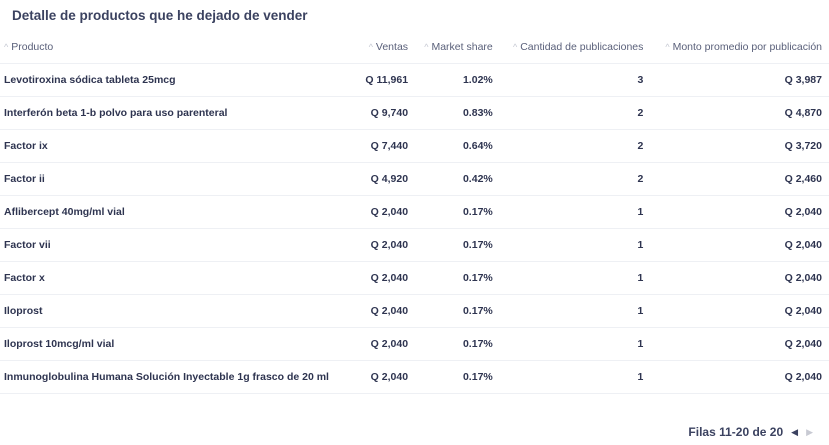 This screenshot has width=829, height=445. What do you see at coordinates (457, 80) in the screenshot?
I see `cell-market-share: 1.02%` at bounding box center [457, 80].